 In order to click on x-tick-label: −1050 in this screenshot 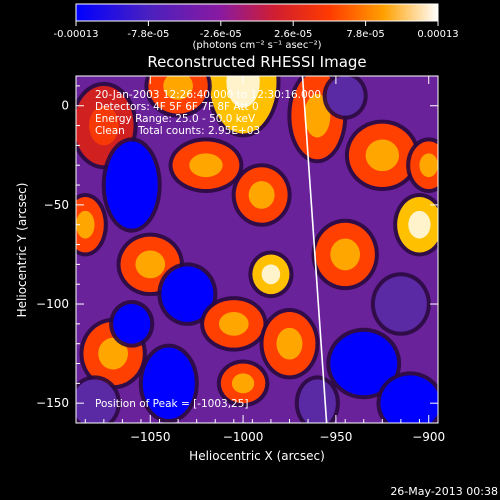, I will do `click(150, 437)`.